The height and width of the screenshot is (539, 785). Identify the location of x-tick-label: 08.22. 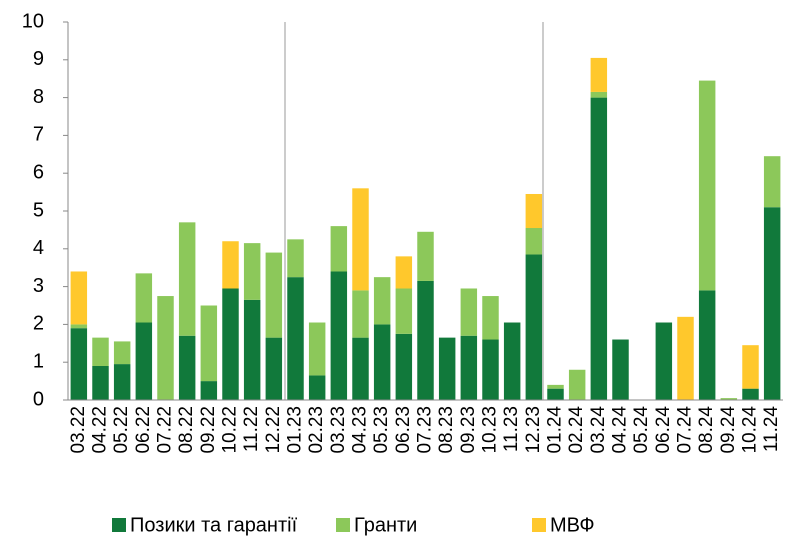
(186, 430).